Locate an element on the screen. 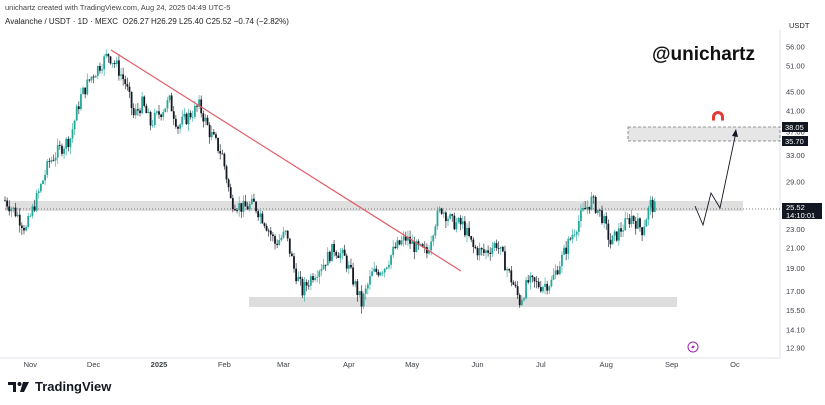 This screenshot has width=825, height=405. last-price-value: 25.52 is located at coordinates (795, 207).